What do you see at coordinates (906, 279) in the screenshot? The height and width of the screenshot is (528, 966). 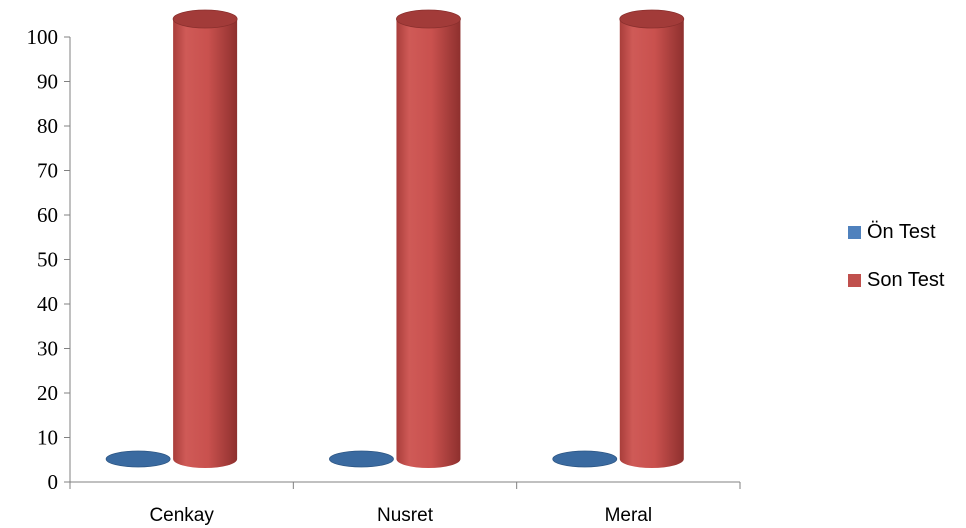 I see `legend-label-son-test: Son Test` at bounding box center [906, 279].